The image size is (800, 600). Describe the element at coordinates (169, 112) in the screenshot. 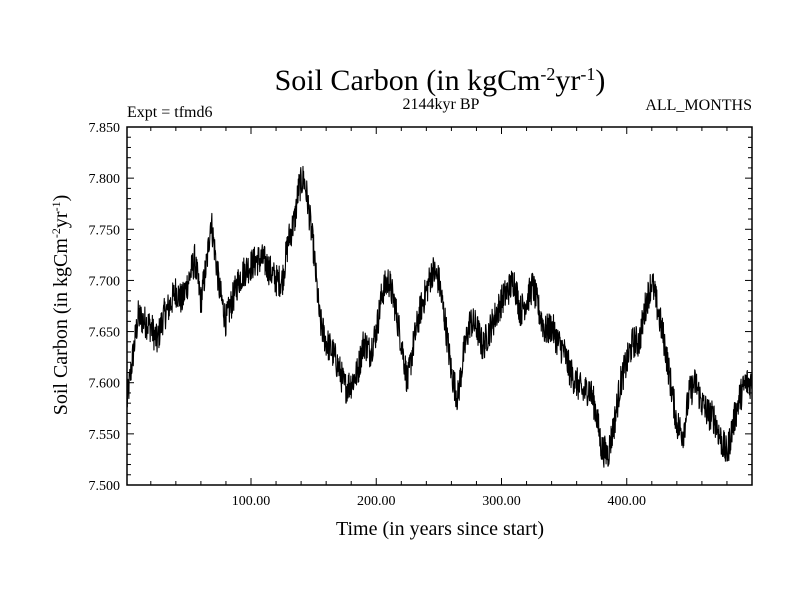

I see `subtitle-left: Expt = tfmd6` at that location.